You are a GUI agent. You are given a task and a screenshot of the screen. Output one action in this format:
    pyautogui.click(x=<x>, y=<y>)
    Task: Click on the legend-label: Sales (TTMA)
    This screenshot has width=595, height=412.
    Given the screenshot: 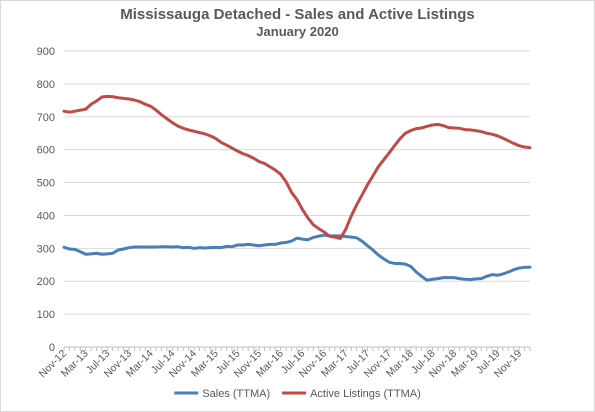 What is the action you would take?
    pyautogui.click(x=236, y=394)
    